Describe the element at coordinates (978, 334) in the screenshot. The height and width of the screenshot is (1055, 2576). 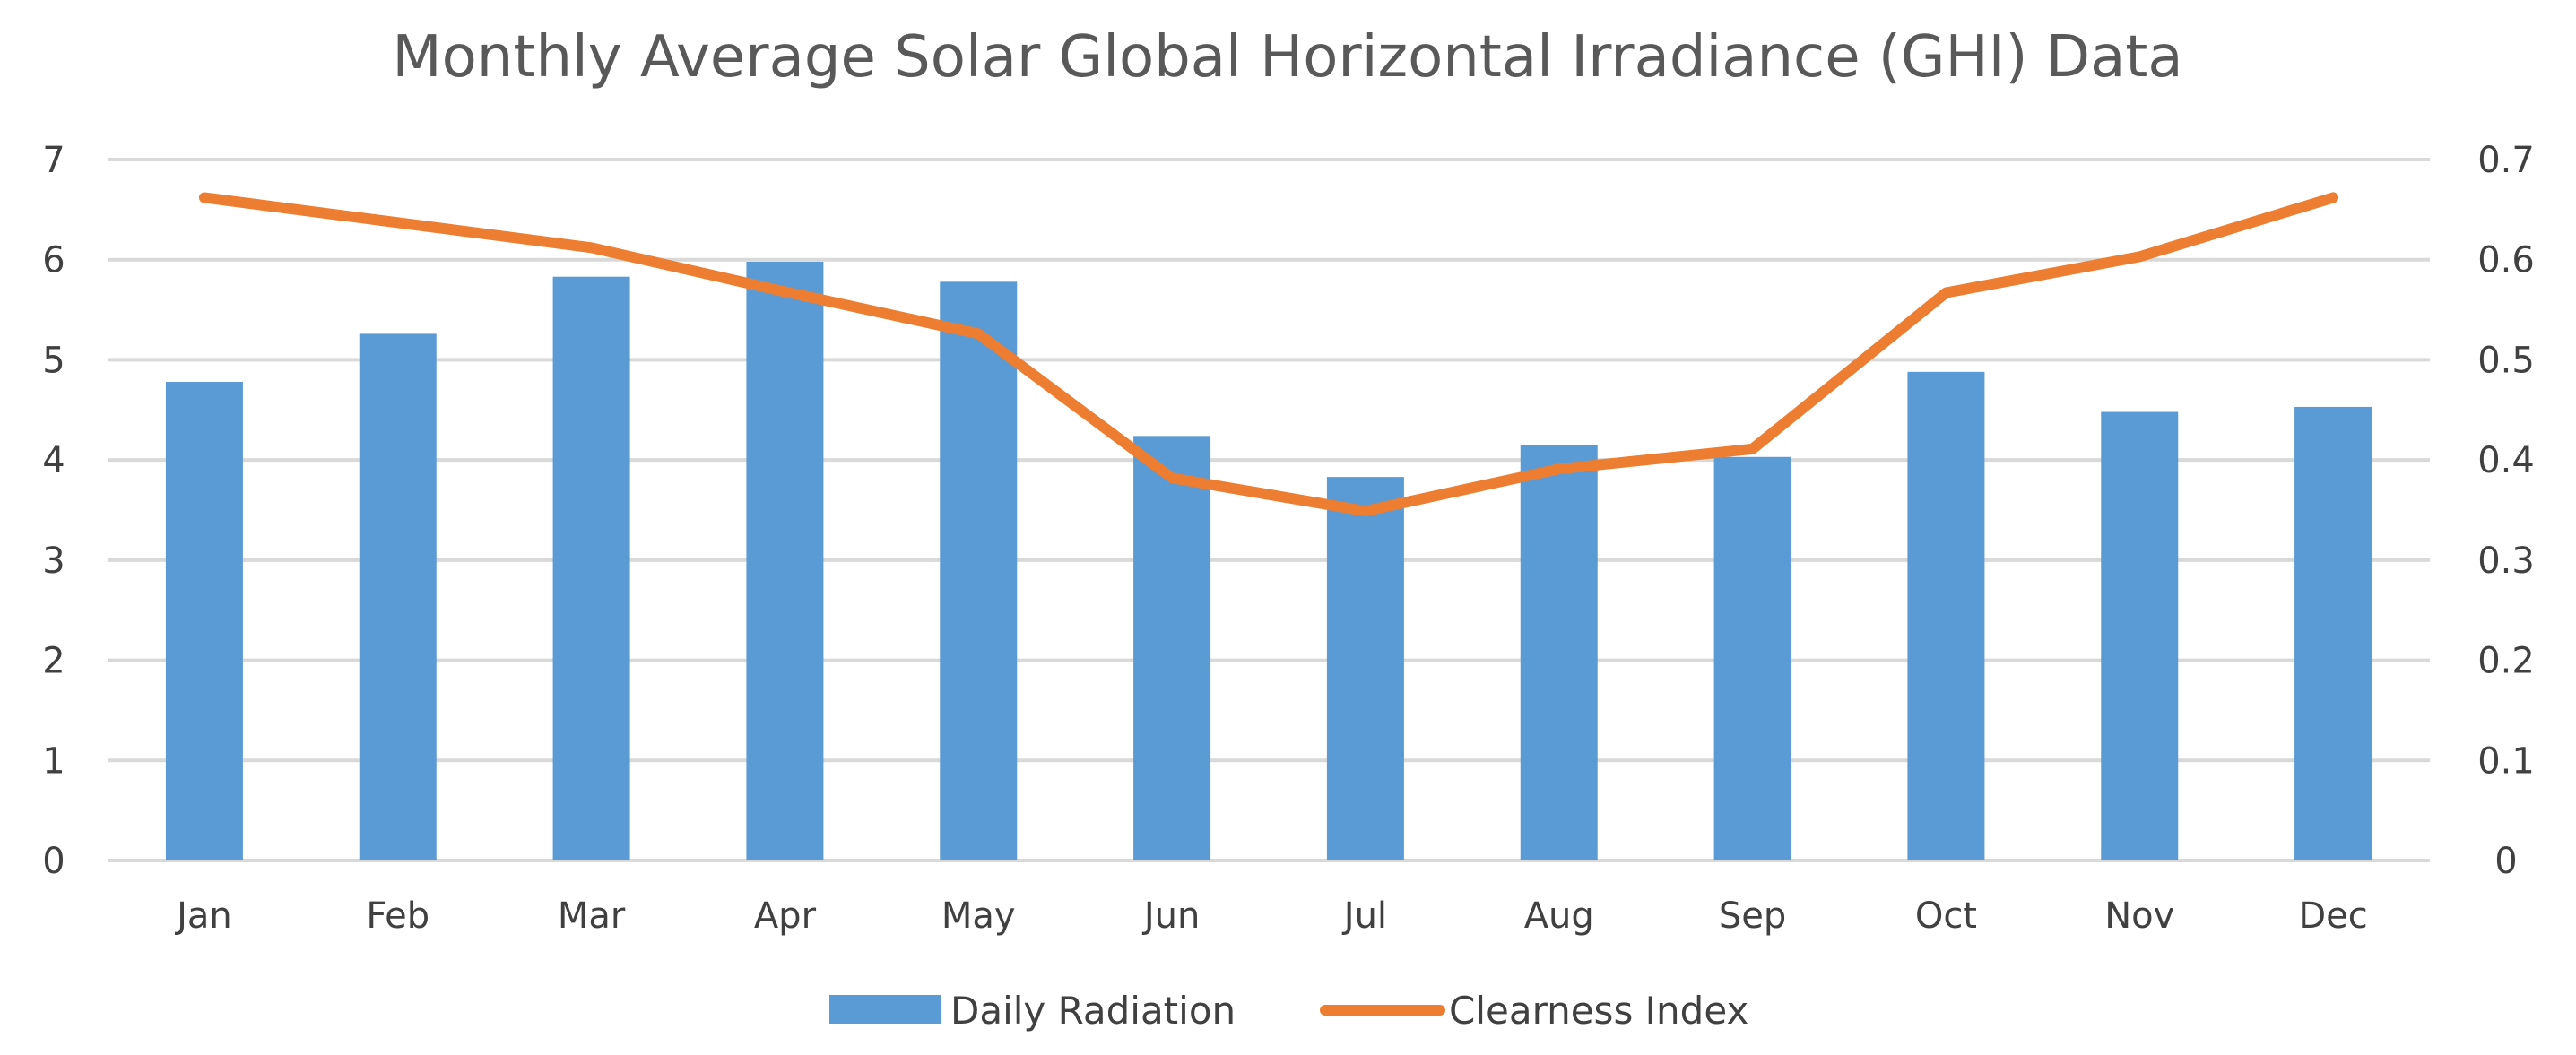
I see `line-point-may` at that location.